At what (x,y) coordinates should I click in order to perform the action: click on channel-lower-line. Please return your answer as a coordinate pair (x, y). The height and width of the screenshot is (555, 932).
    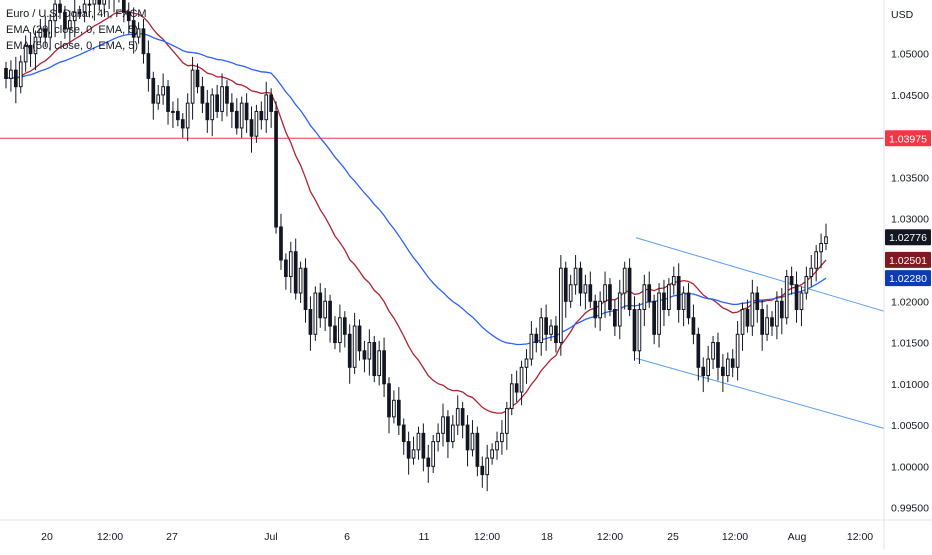
    Looking at the image, I should click on (760, 393).